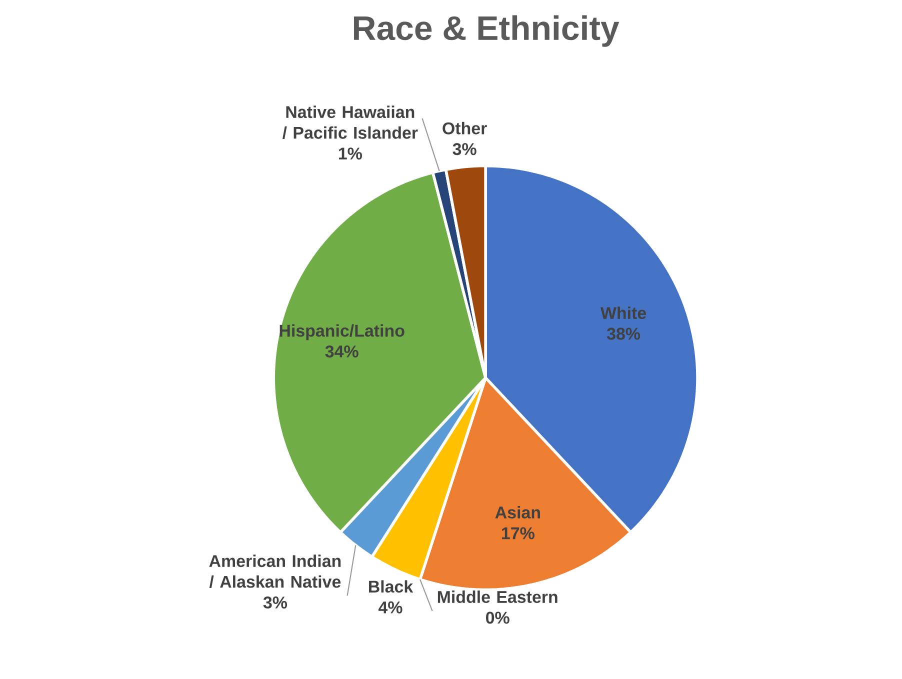 This screenshot has height=679, width=902. I want to click on data-label: 17%, so click(518, 533).